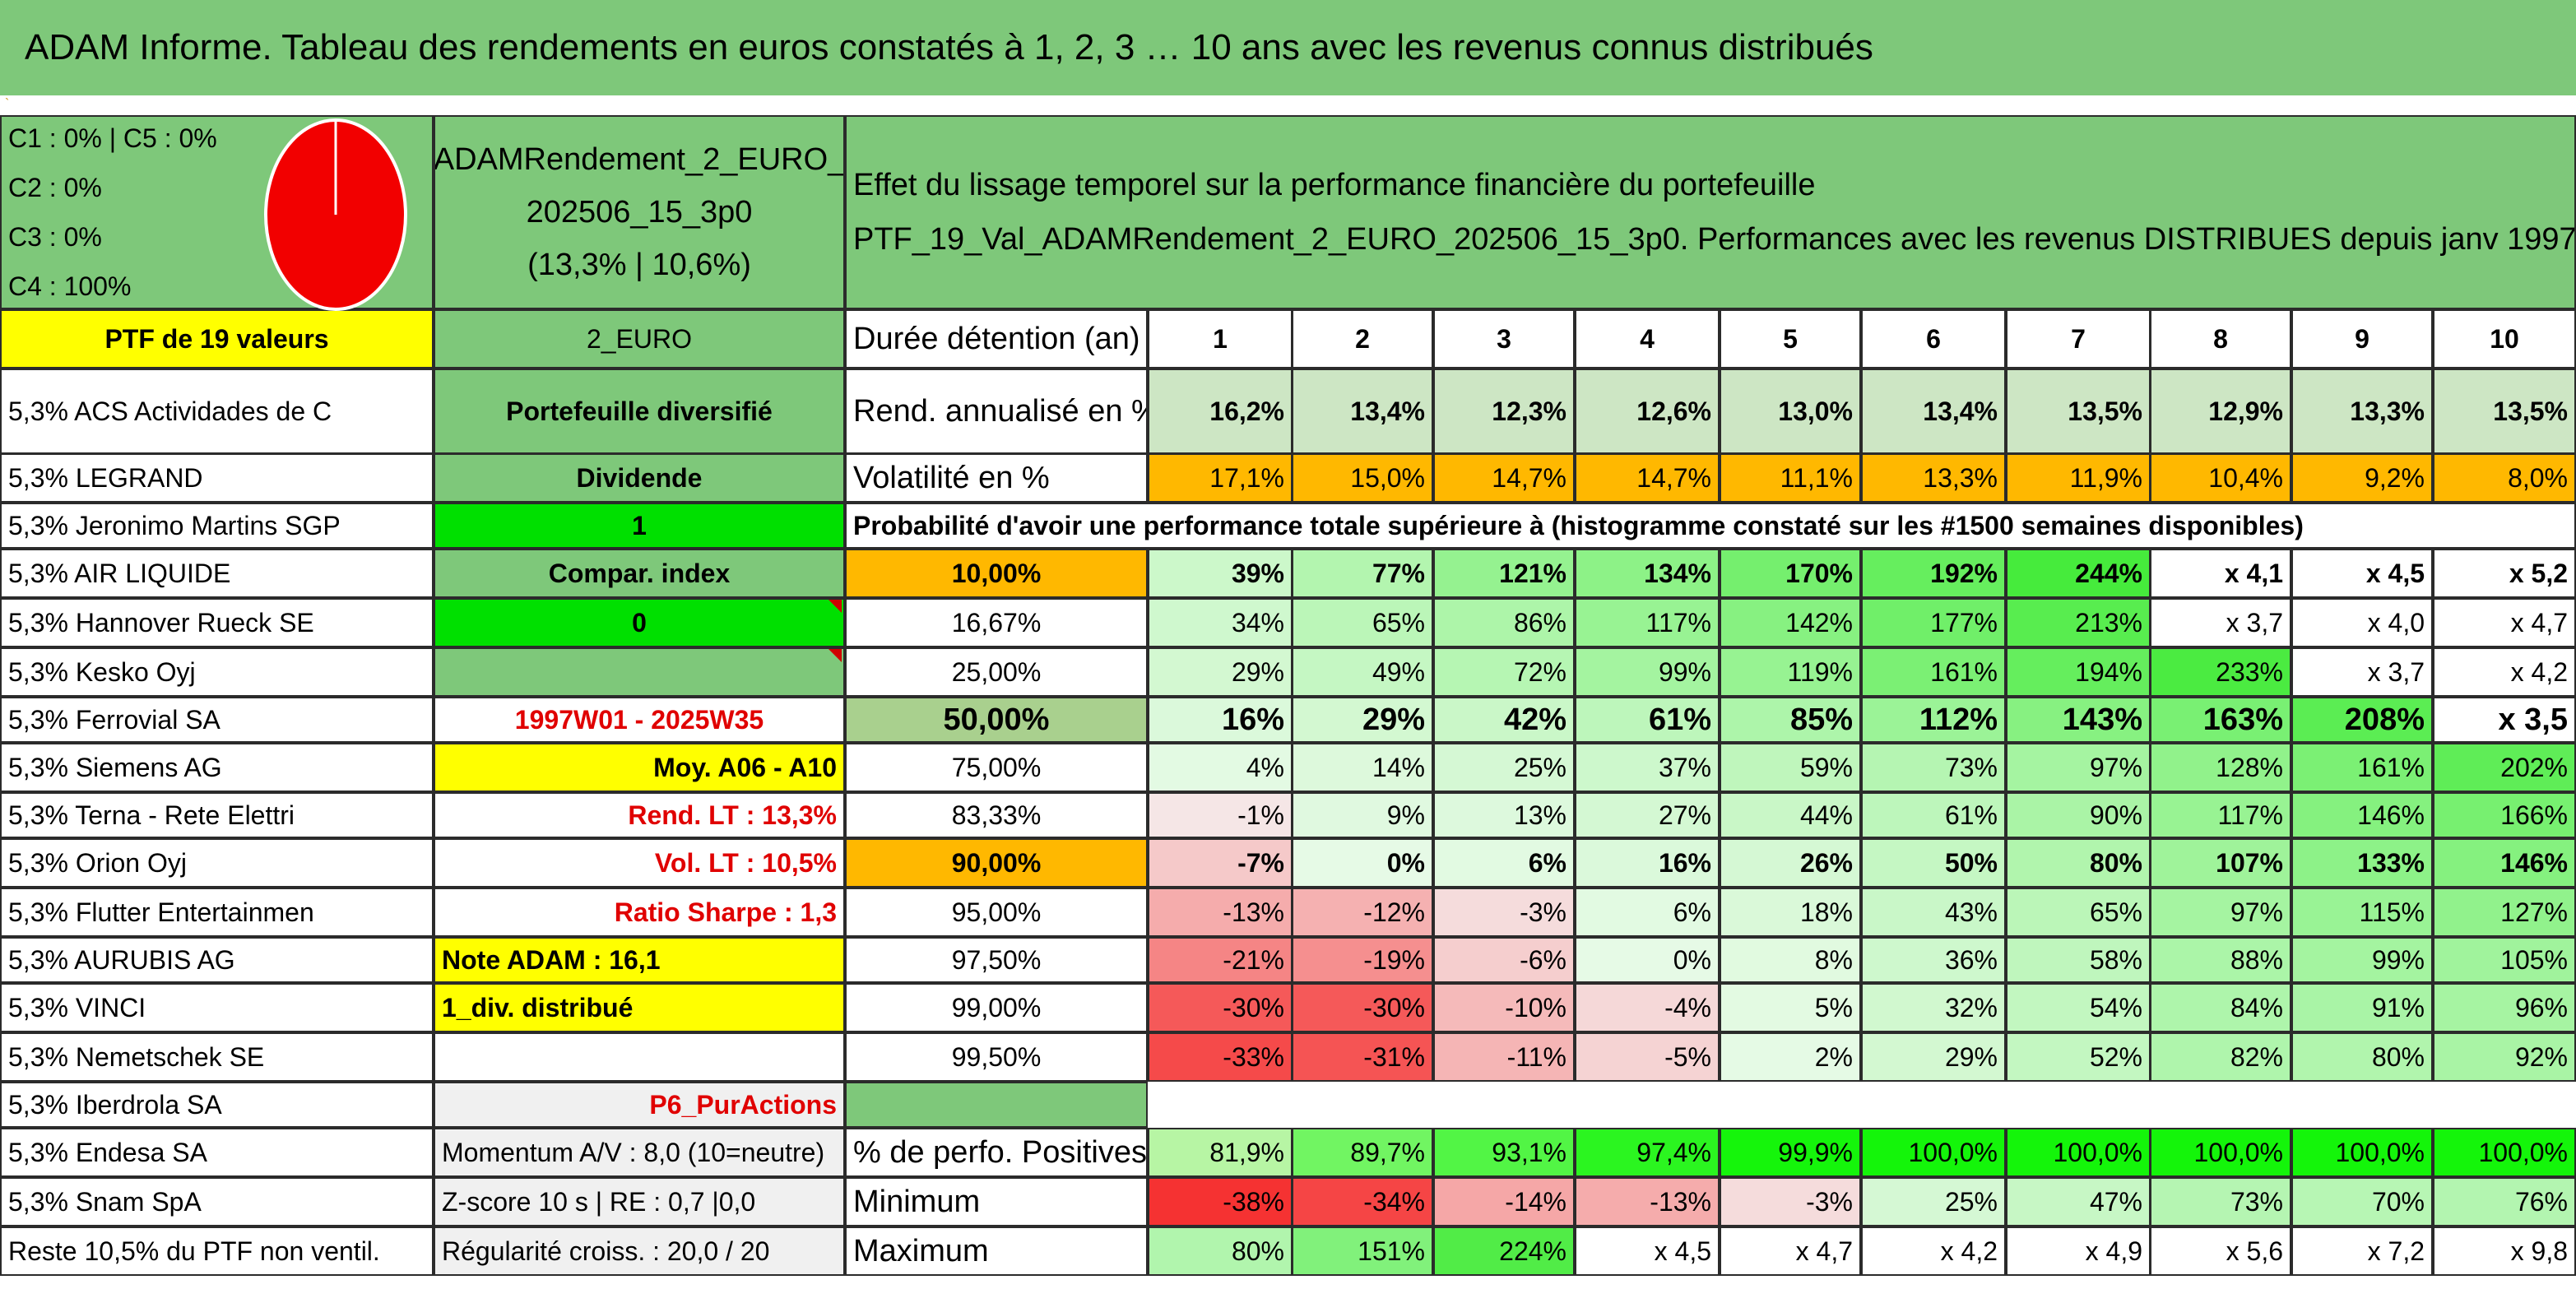 Image resolution: width=2576 pixels, height=1289 pixels. Describe the element at coordinates (2078, 478) in the screenshot. I see `vol-value: 11,9%` at that location.